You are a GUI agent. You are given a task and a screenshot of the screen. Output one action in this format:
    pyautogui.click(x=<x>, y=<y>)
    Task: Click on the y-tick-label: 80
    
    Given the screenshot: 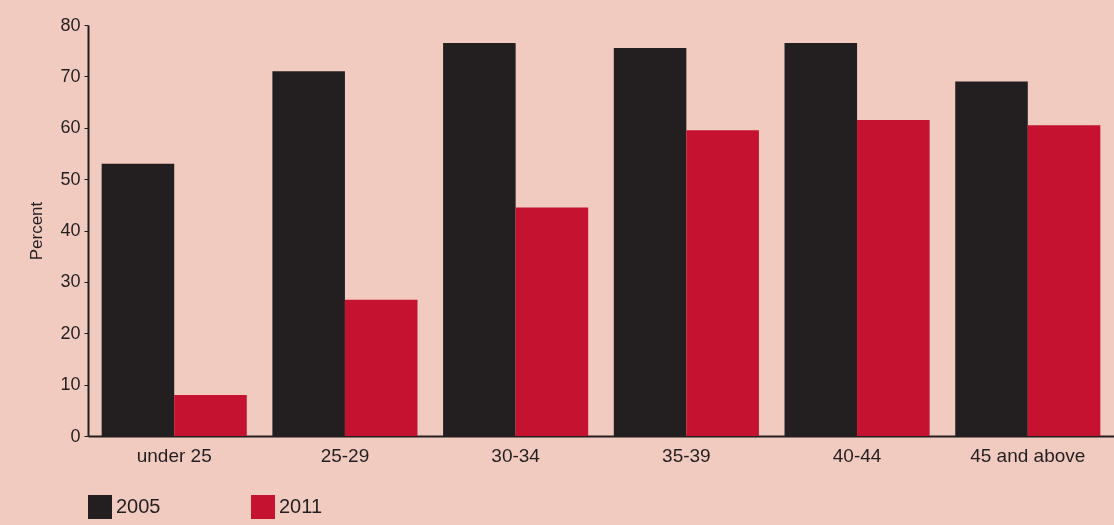 What is the action you would take?
    pyautogui.click(x=70, y=24)
    